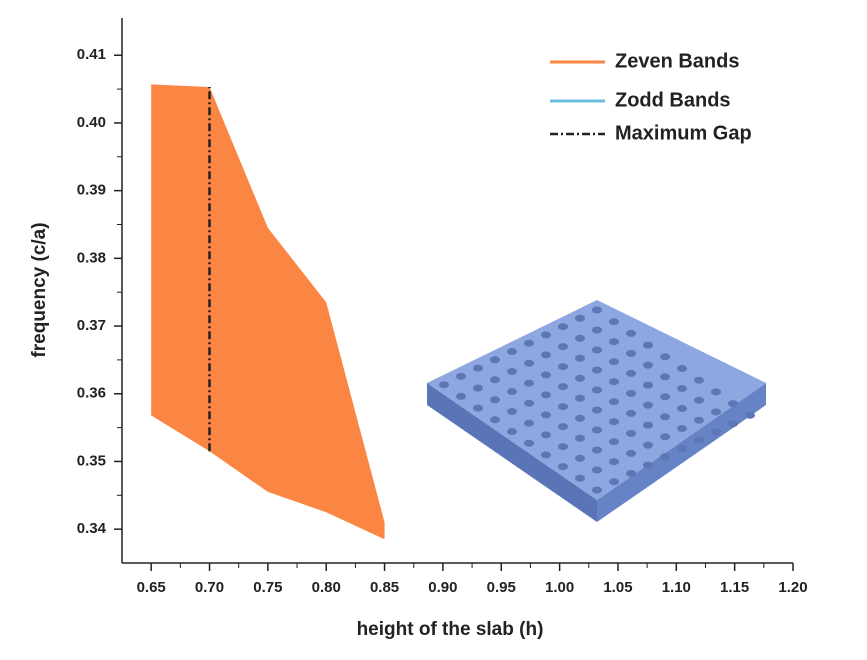 The image size is (867, 660). What do you see at coordinates (91, 54) in the screenshot?
I see `y-tick-label: 0.41` at bounding box center [91, 54].